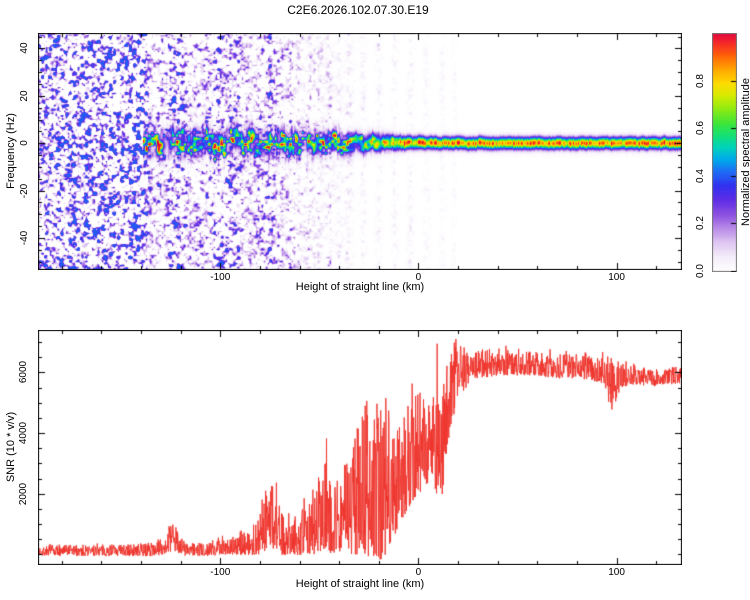  Describe the element at coordinates (220, 277) in the screenshot. I see `spectrogram-x-tick-label: -100` at that location.